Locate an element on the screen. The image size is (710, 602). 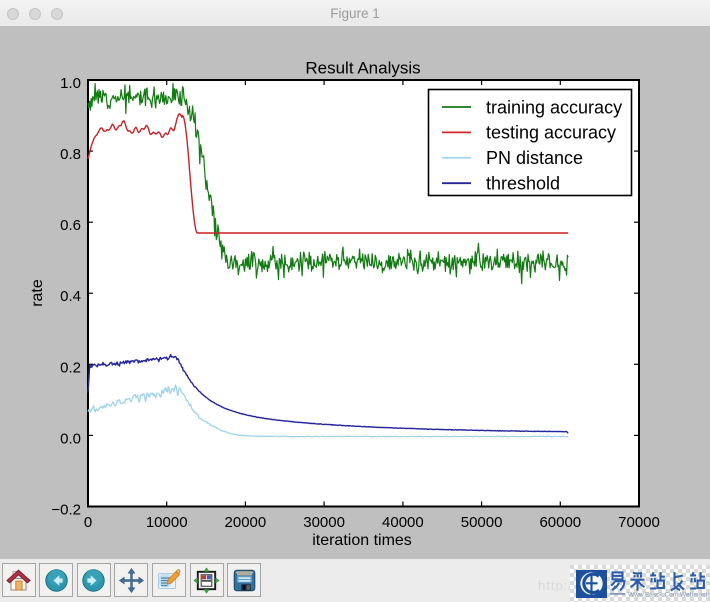
svg-text: −0.2 is located at coordinates (66, 510).